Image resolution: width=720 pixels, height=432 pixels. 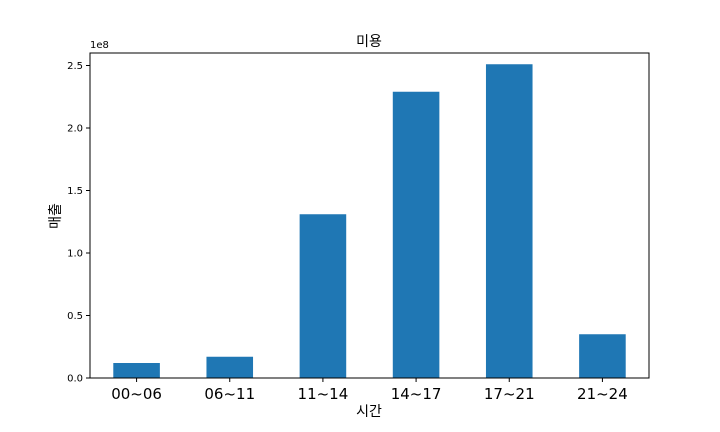 What do you see at coordinates (369, 412) in the screenshot?
I see `x-axis-title: 시간` at bounding box center [369, 412].